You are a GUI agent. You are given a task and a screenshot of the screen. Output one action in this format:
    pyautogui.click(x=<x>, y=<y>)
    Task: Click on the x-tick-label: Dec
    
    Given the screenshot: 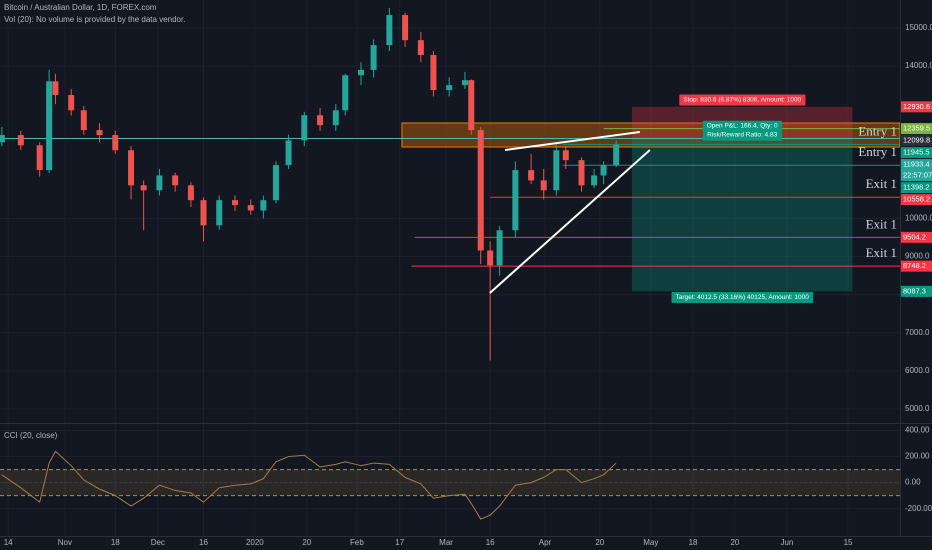 What is the action you would take?
    pyautogui.click(x=158, y=542)
    